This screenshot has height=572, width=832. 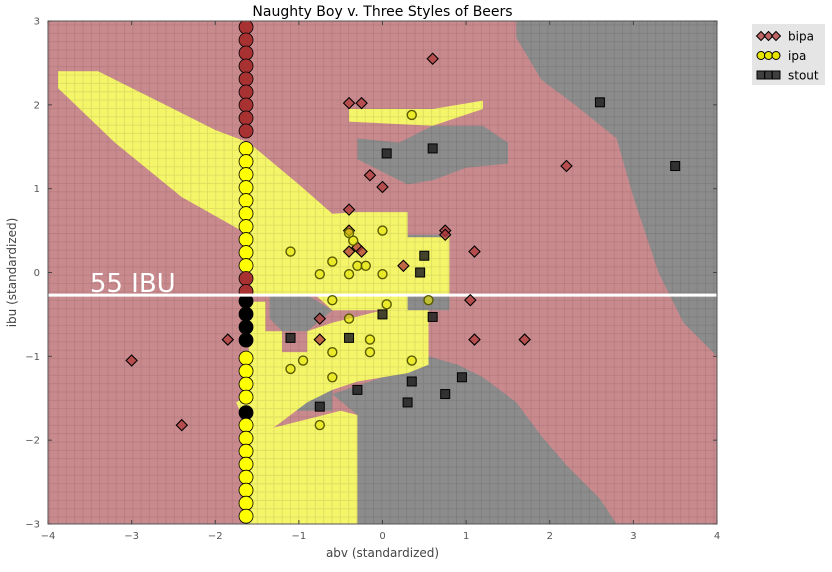 What do you see at coordinates (246, 413) in the screenshot?
I see `boundary-marker-stout` at bounding box center [246, 413].